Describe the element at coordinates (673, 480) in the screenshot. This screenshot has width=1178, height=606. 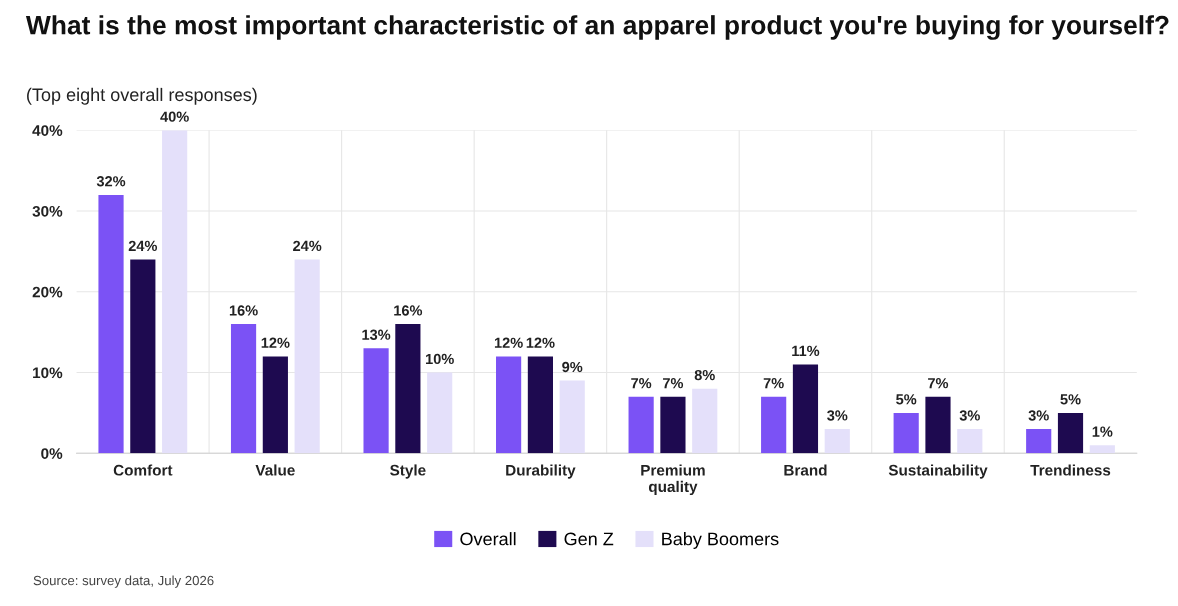
I see `x-tick-label: Premium quality` at that location.